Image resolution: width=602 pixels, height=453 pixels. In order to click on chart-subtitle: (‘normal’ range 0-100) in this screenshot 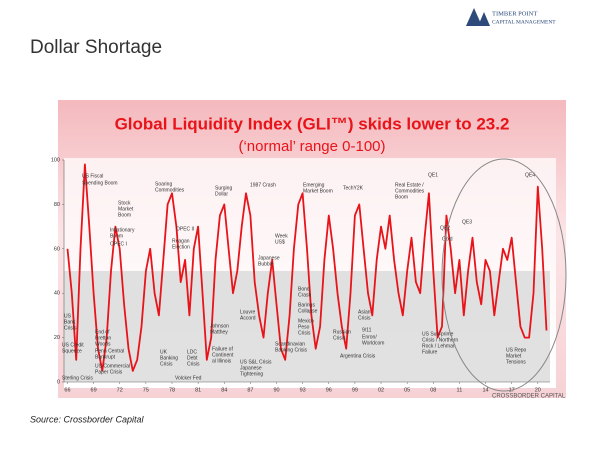, I will do `click(311, 146)`.